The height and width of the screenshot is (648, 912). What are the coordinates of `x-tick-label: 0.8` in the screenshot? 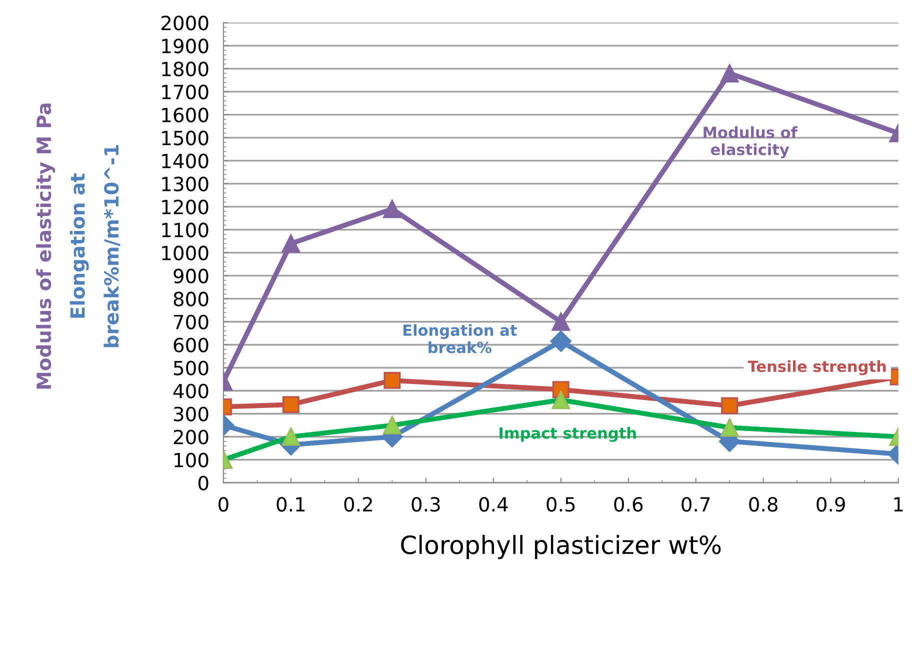 It's located at (763, 504).